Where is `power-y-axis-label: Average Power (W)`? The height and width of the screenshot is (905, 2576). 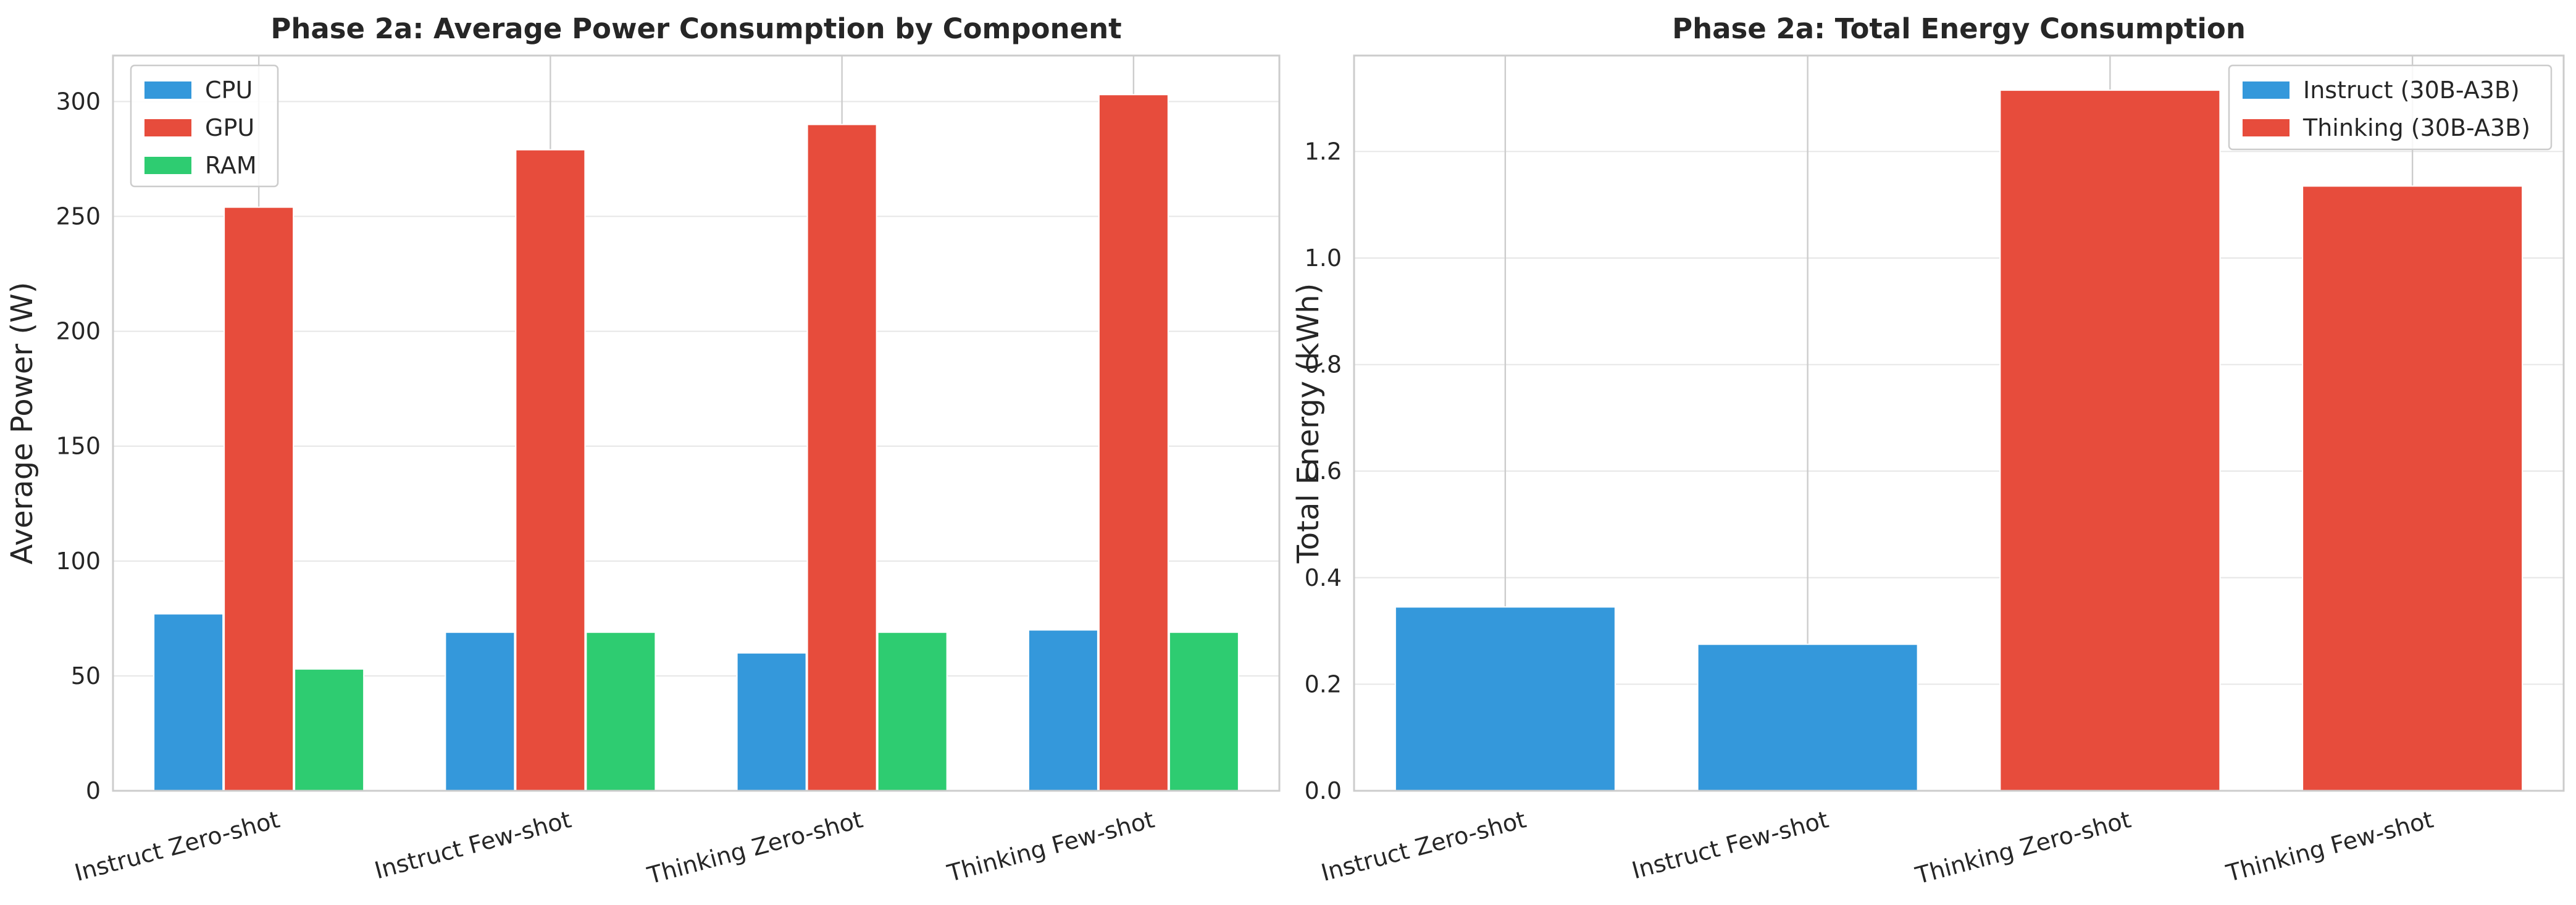 power-y-axis-label: Average Power (W) is located at coordinates (23, 423).